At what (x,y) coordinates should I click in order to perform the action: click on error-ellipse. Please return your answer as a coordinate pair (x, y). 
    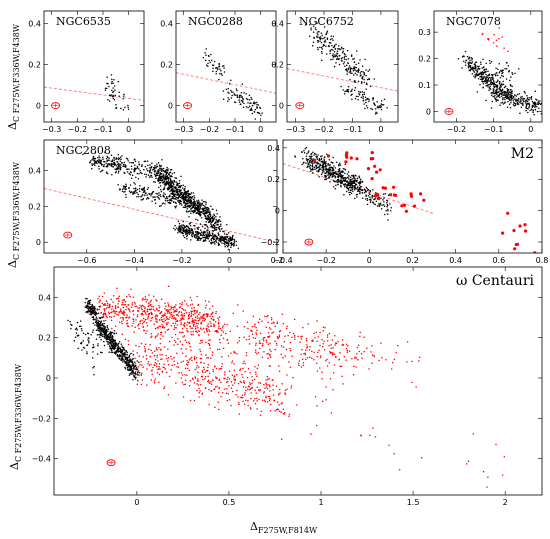
    Looking at the image, I should click on (68, 235).